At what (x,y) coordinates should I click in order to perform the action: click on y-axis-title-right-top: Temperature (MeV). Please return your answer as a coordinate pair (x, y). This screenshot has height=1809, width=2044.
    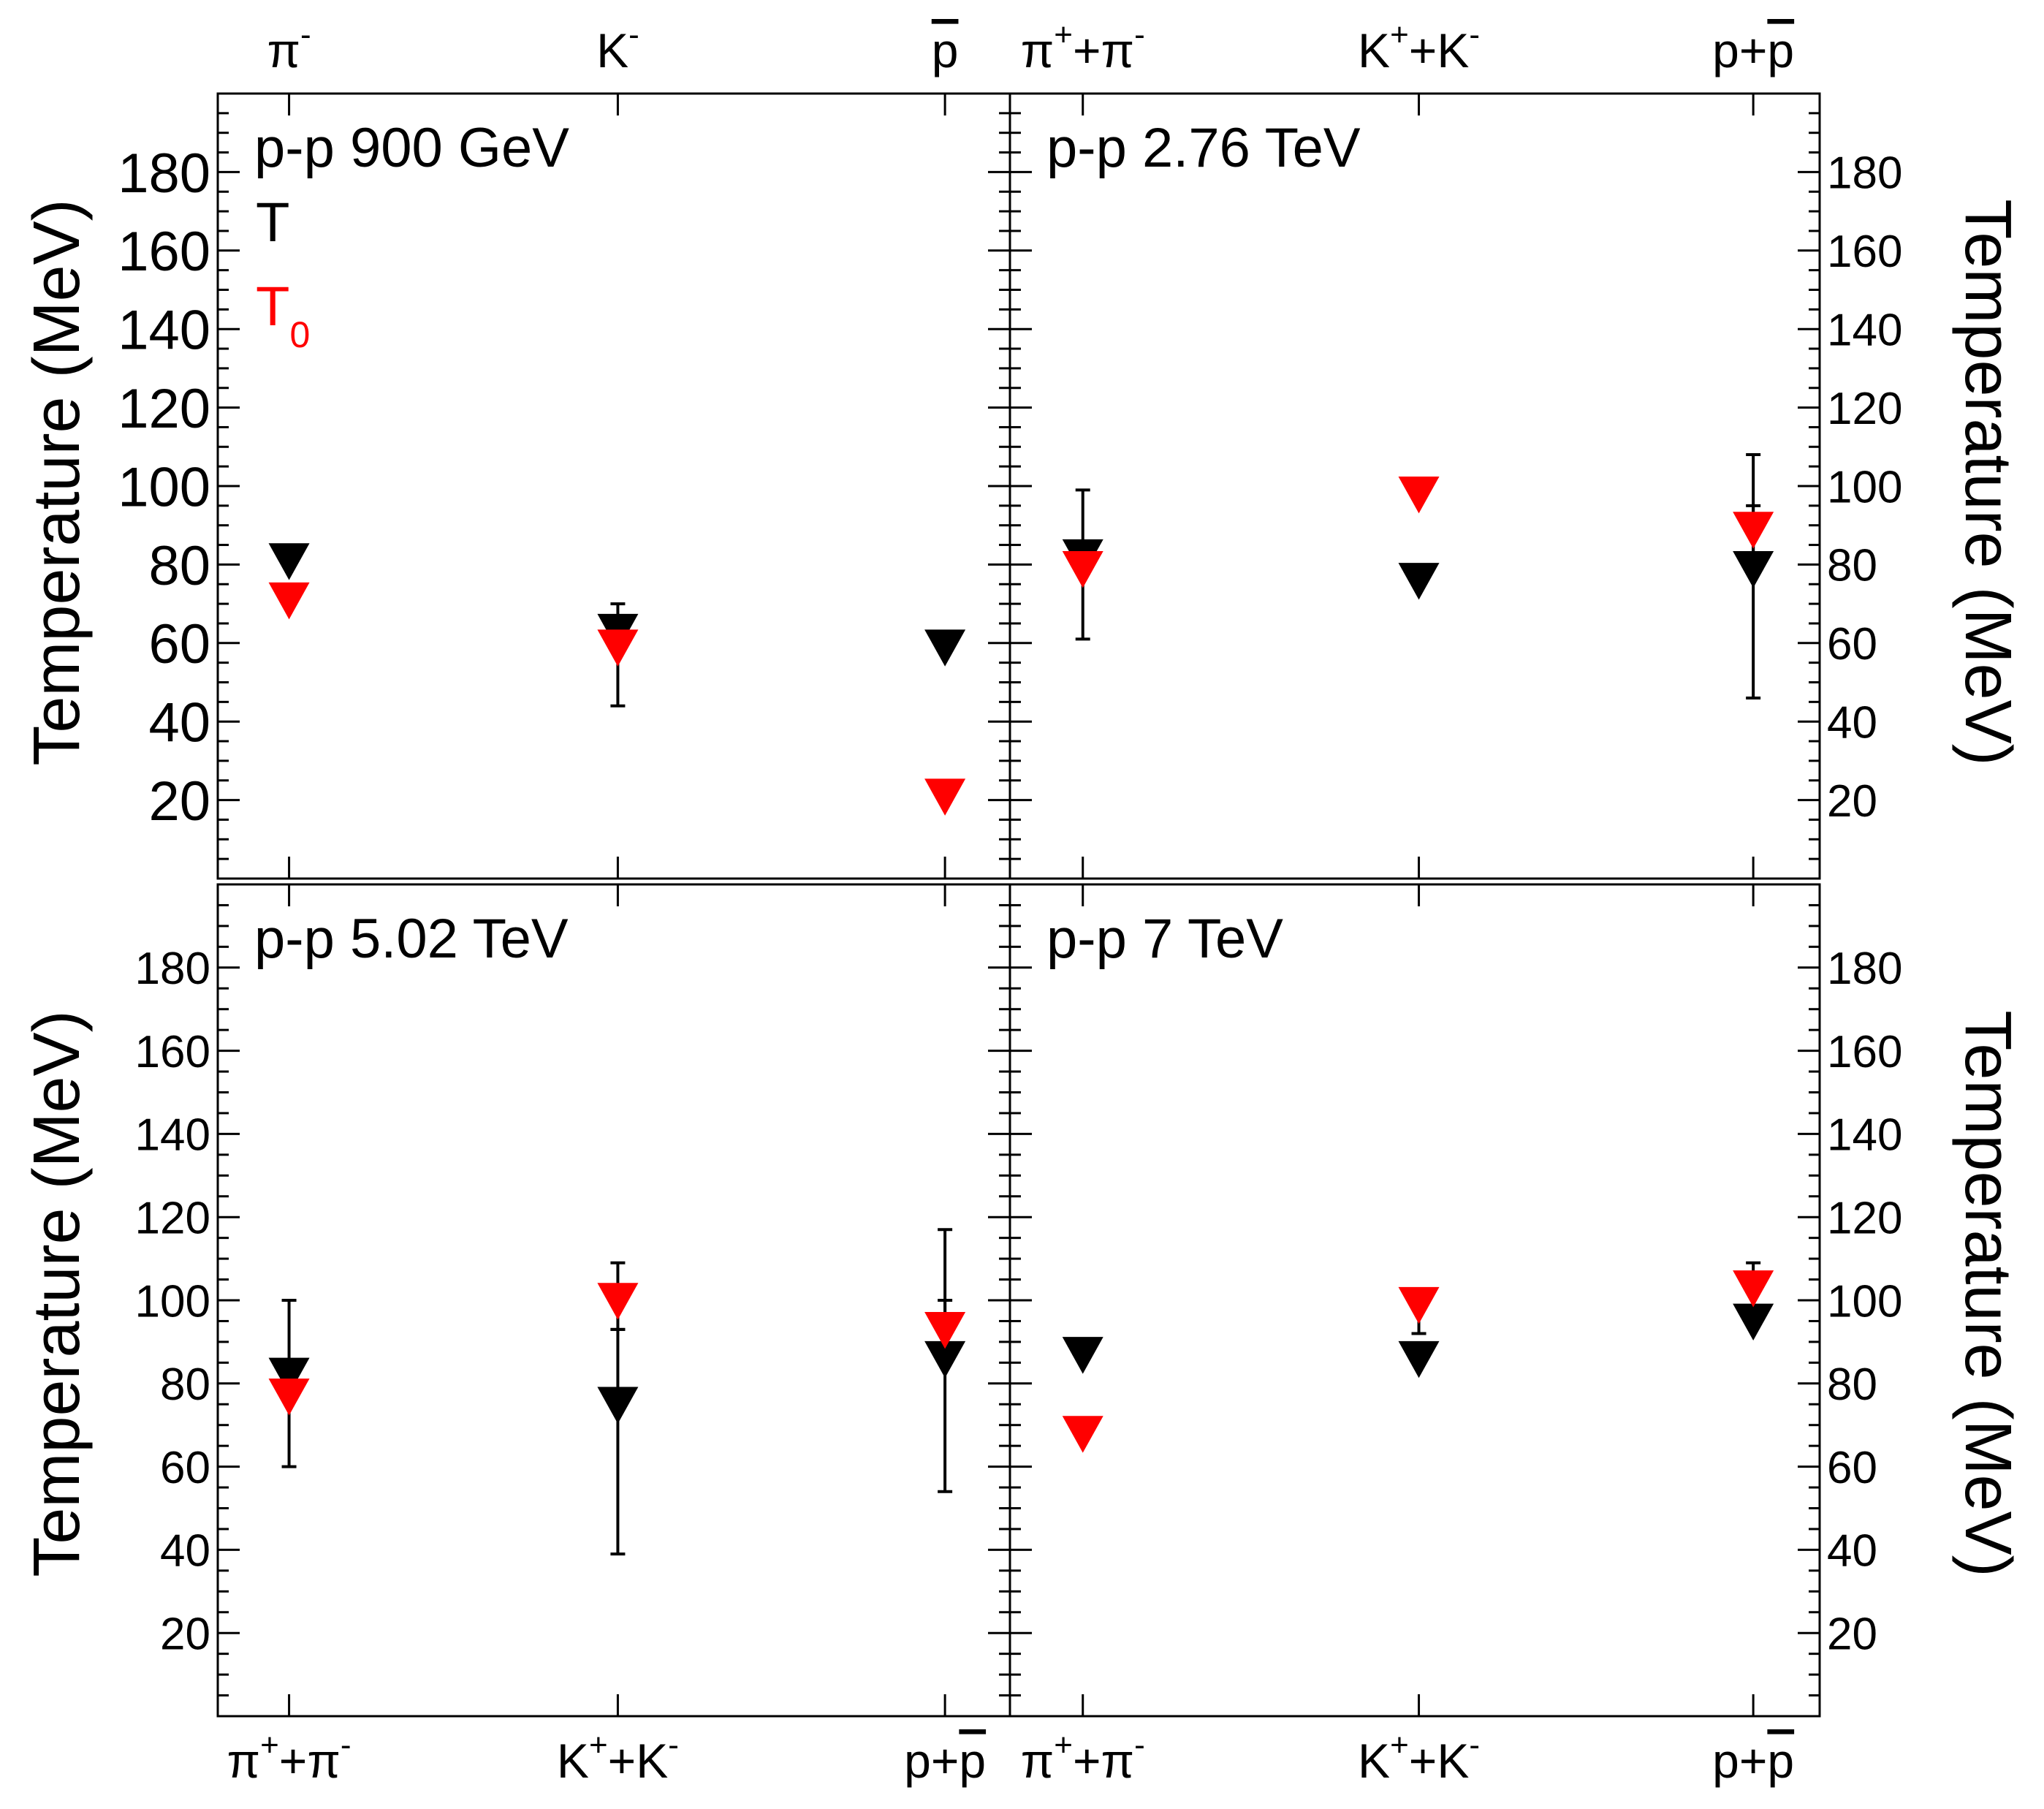
    Looking at the image, I should click on (1987, 482).